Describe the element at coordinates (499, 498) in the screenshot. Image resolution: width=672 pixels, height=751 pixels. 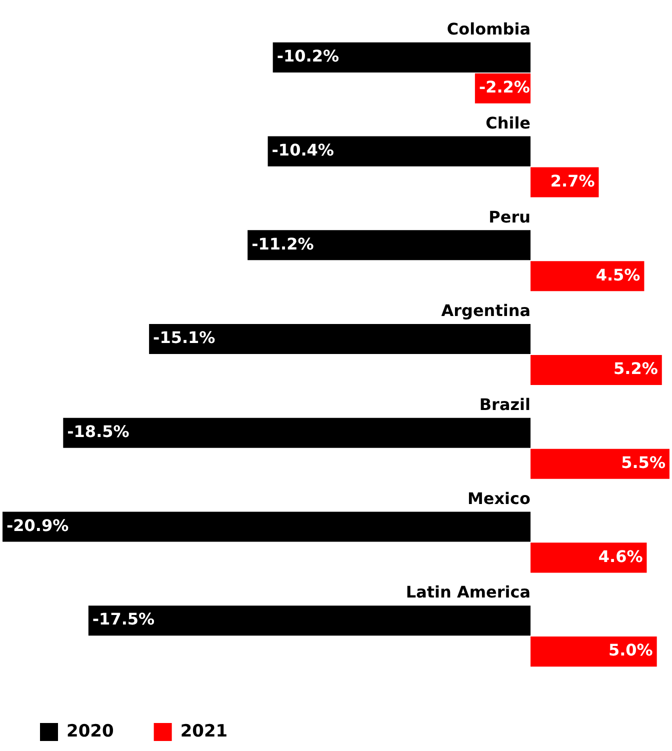
I see `y-tick-label: Mexico` at that location.